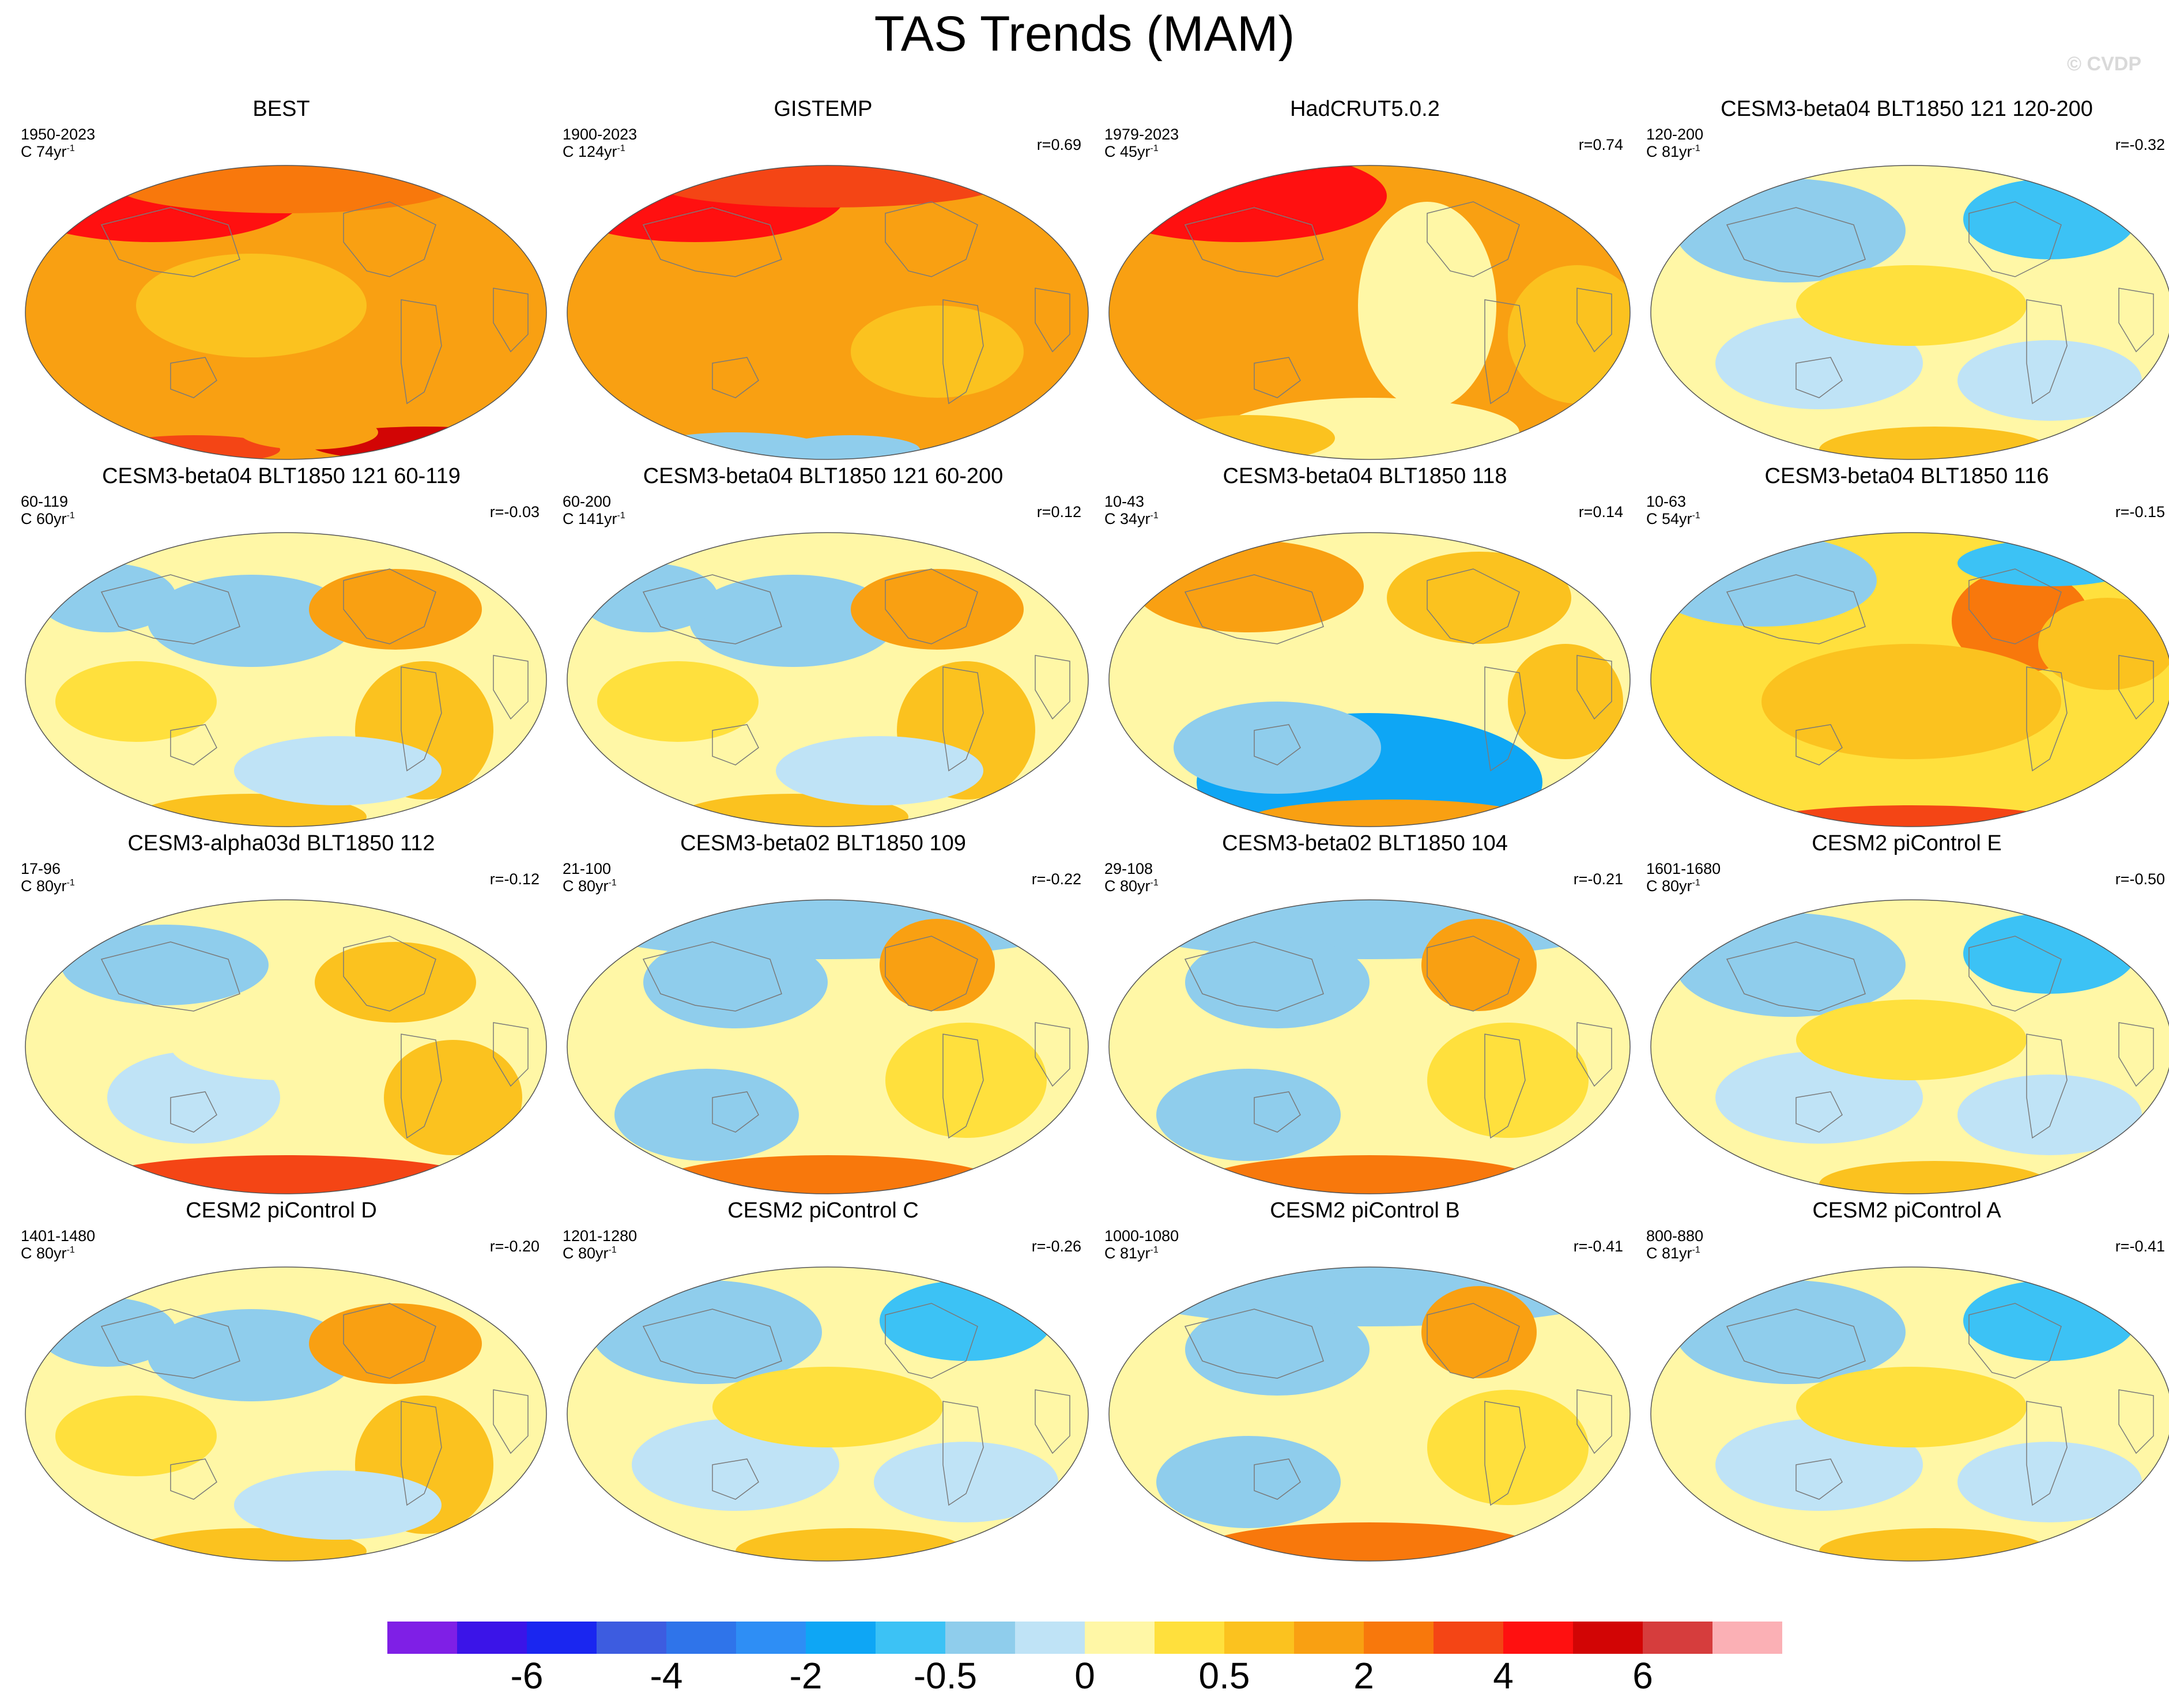 Image resolution: width=2169 pixels, height=1708 pixels. What do you see at coordinates (1673, 518) in the screenshot?
I see `panel-length: C 54yr-1` at bounding box center [1673, 518].